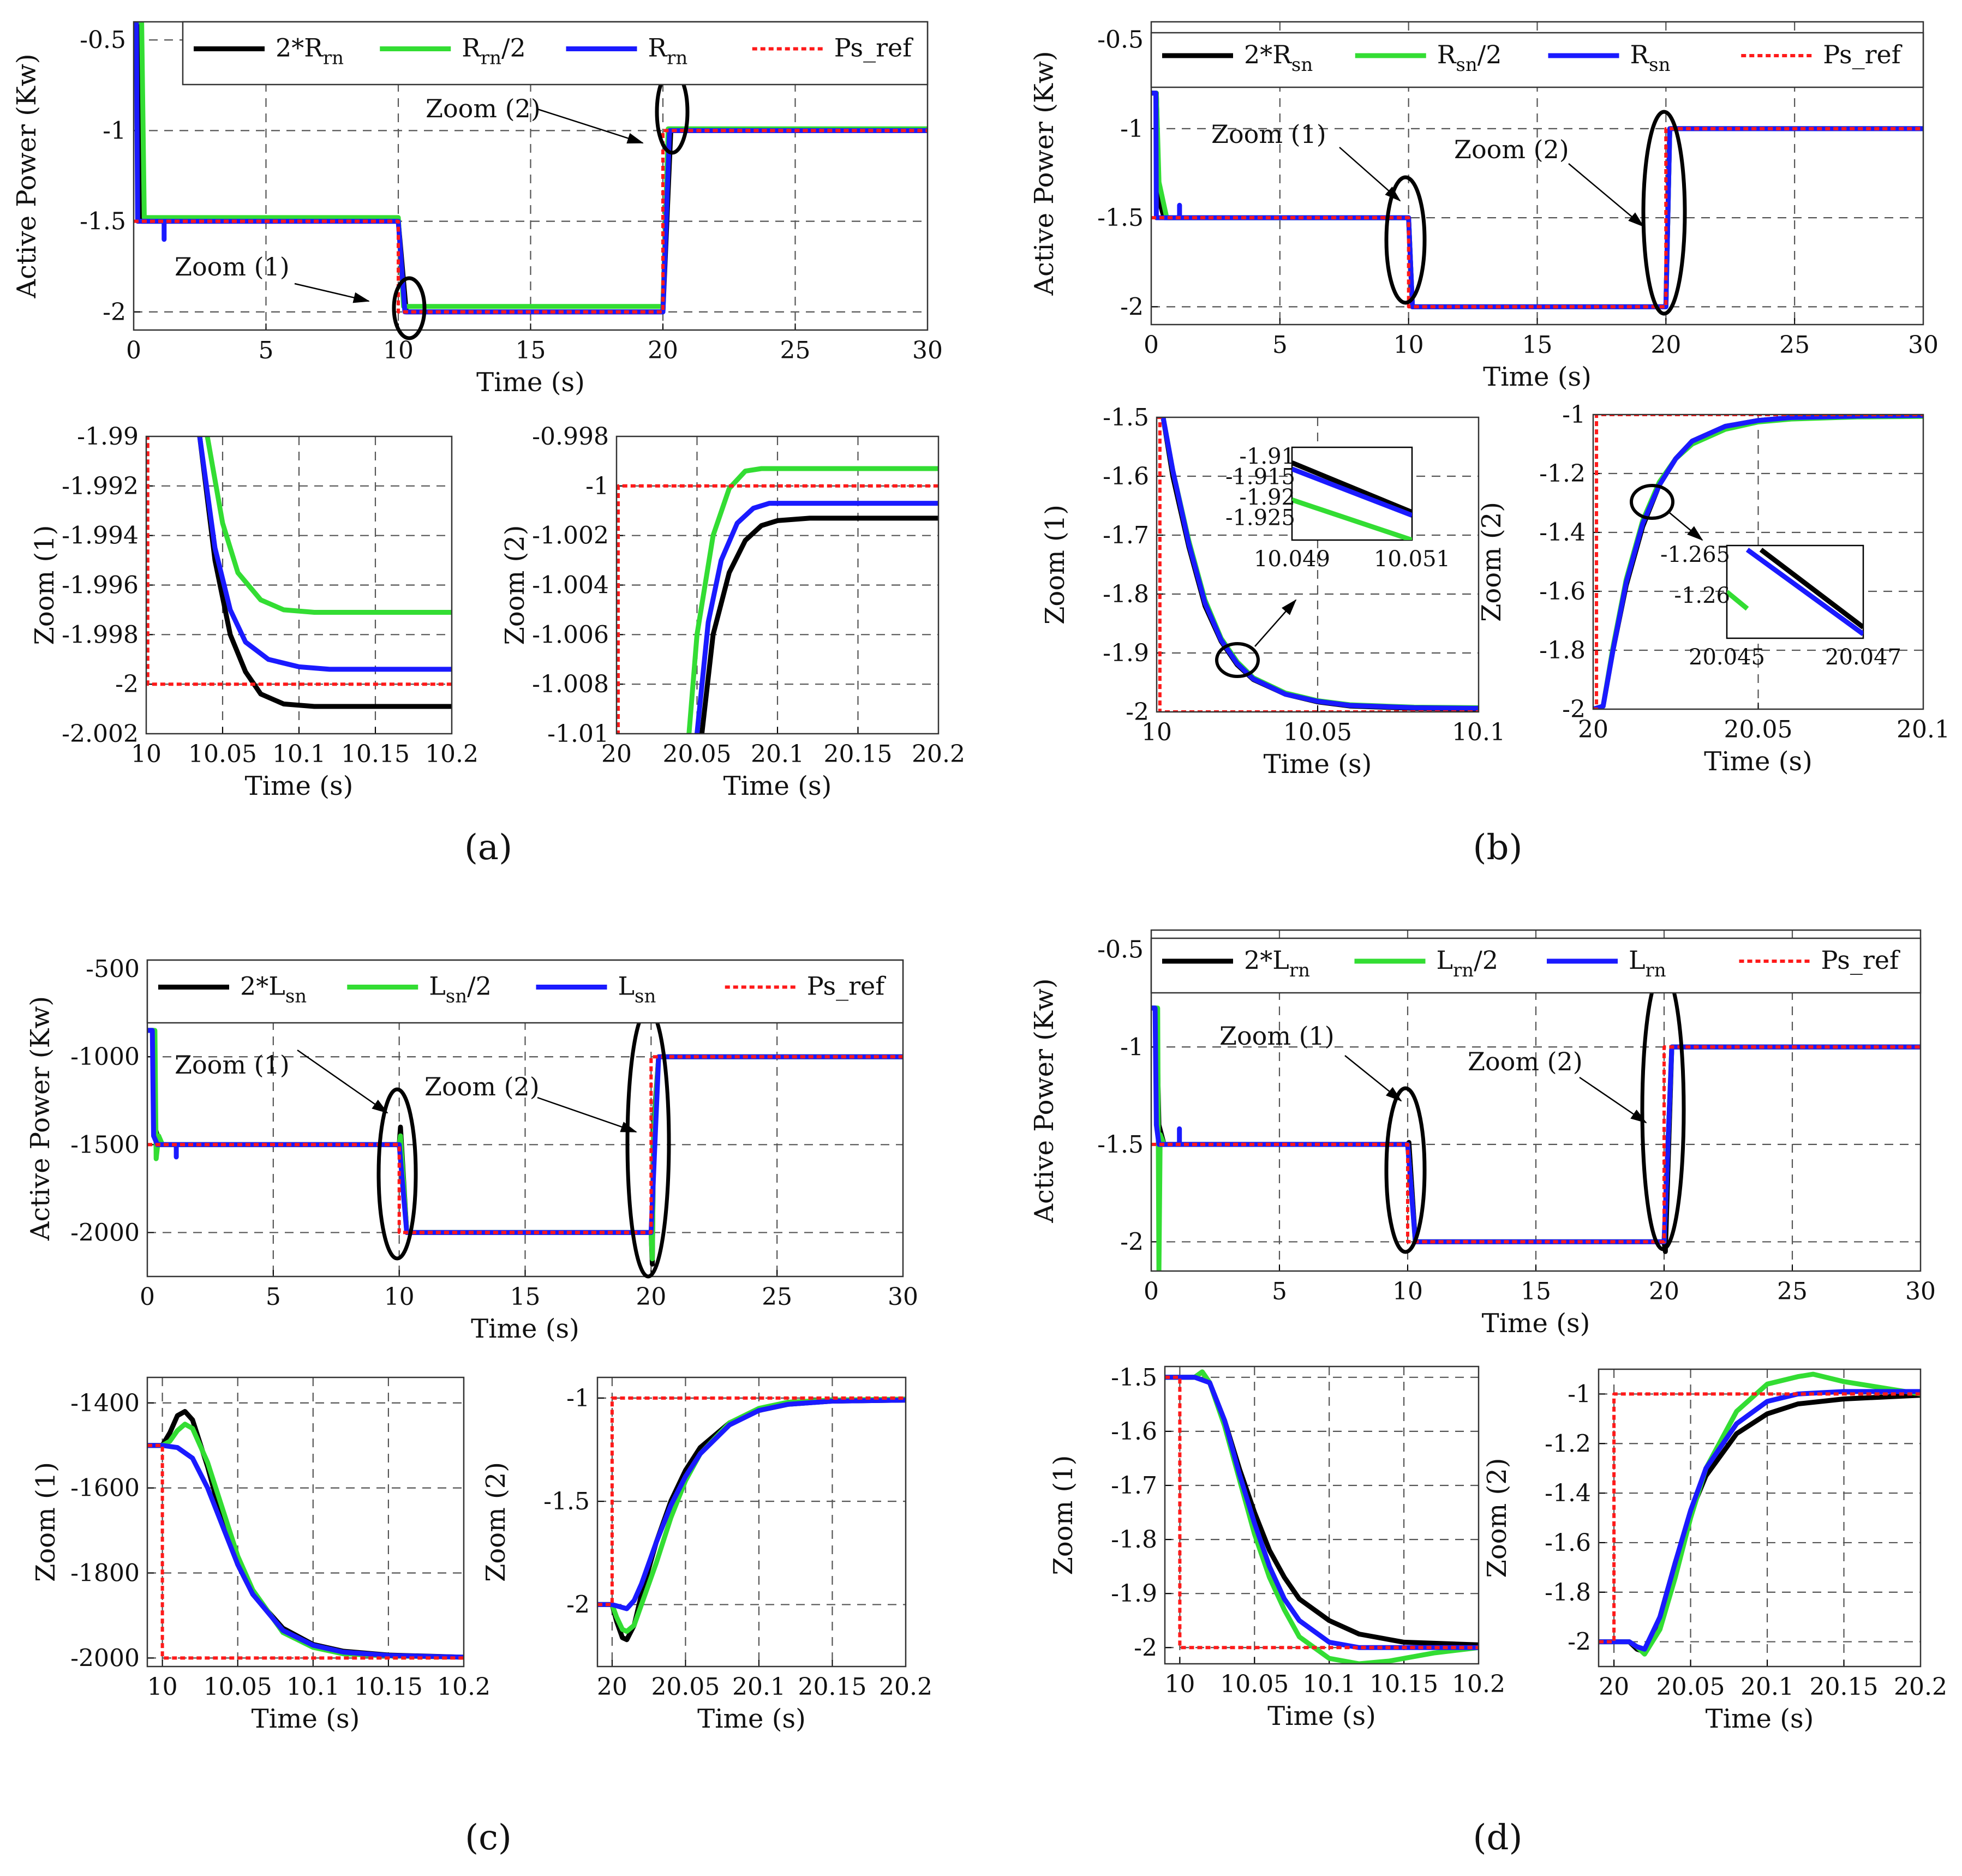  What do you see at coordinates (1562, 474) in the screenshot?
I see `y-tick-label: -1.2` at bounding box center [1562, 474].